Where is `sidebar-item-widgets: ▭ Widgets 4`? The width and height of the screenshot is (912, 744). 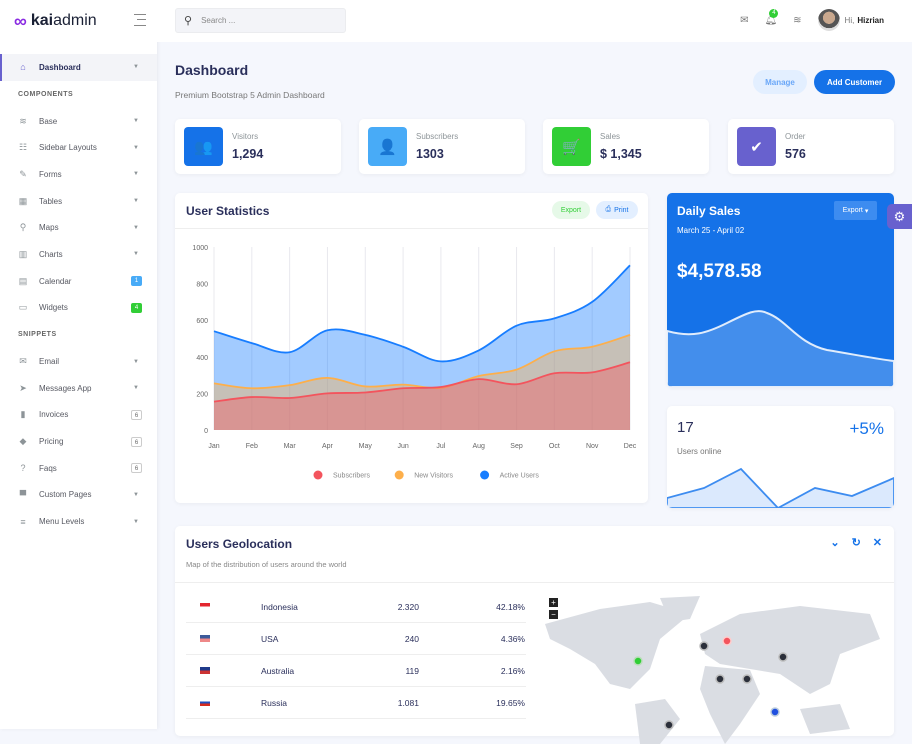
sidebar-item-widgets: ▭ Widgets 4 is located at coordinates (78, 308).